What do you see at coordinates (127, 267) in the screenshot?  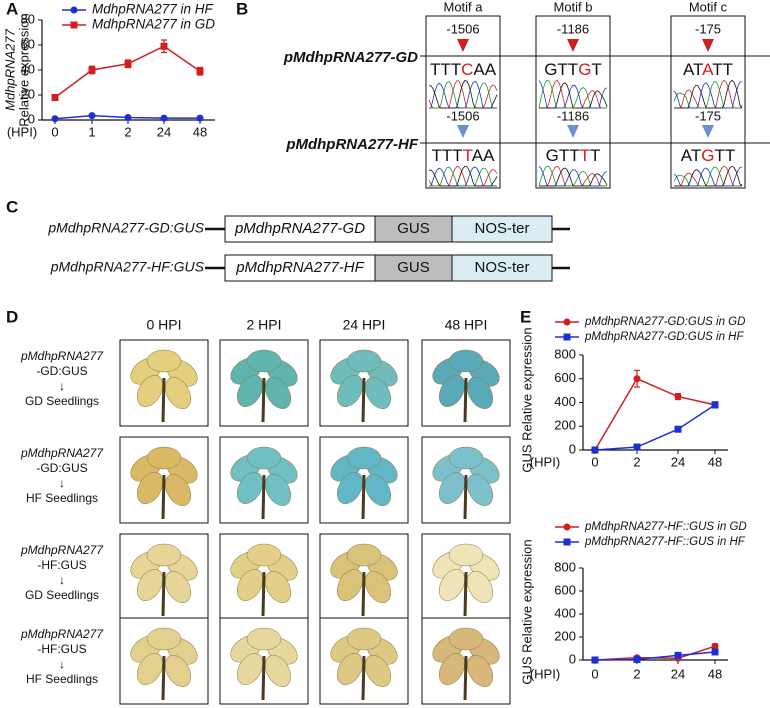 I see `construct-label: pMdhpRNA277-HF:GUS` at bounding box center [127, 267].